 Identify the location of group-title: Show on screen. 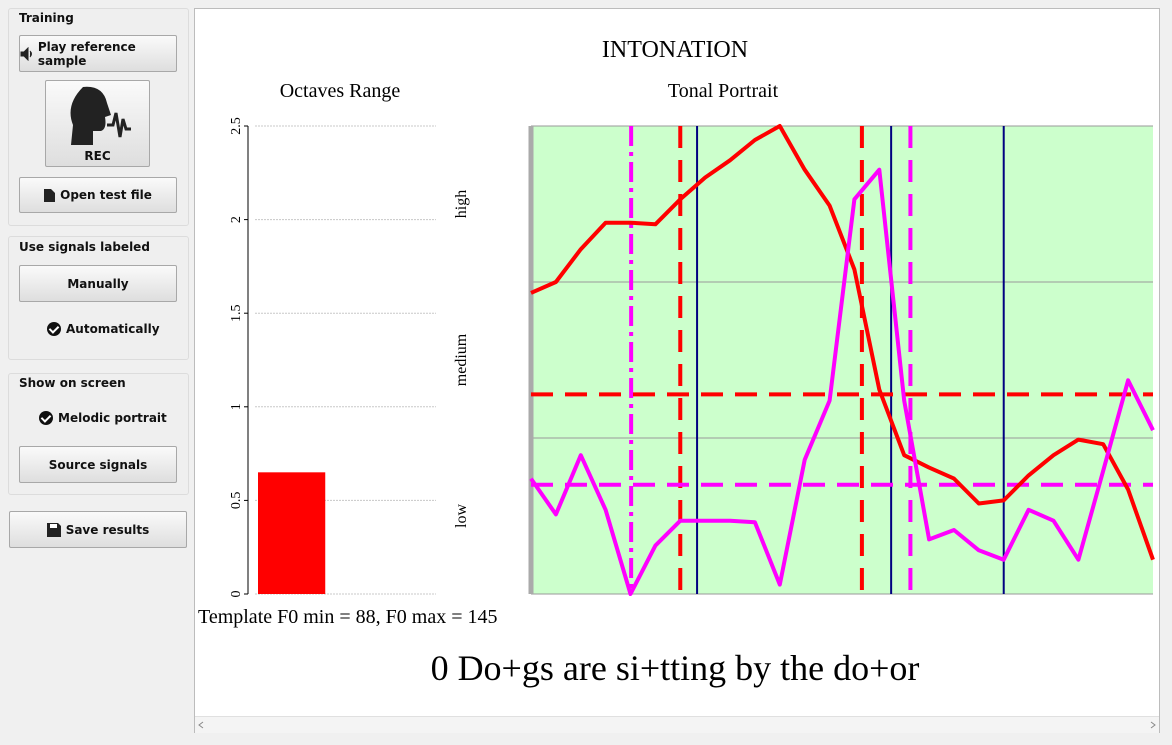
(72, 383).